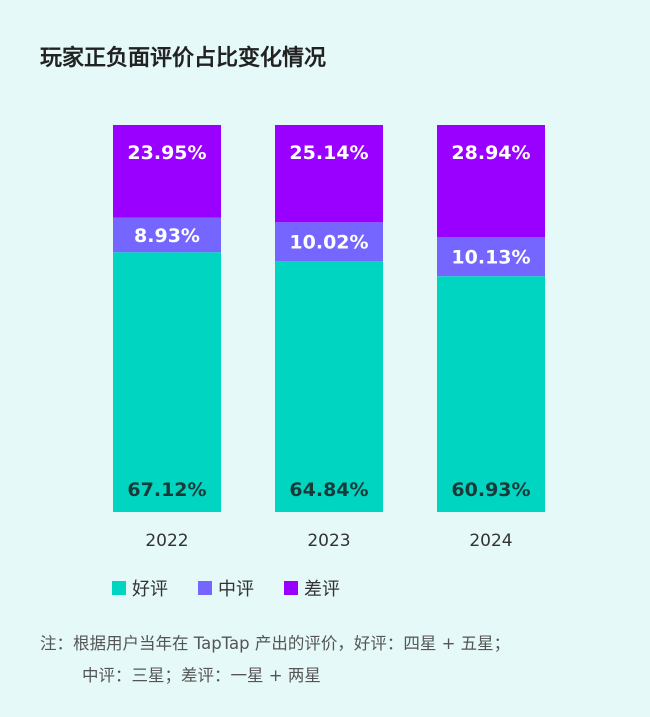  Describe the element at coordinates (328, 153) in the screenshot. I see `data-label: 25.14%` at that location.